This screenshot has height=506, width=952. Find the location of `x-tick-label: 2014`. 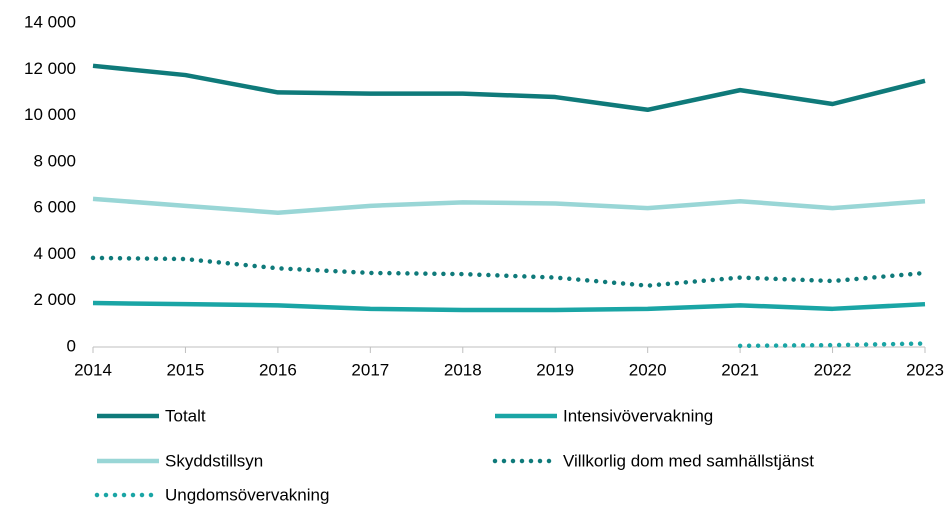

x-tick-label: 2014 is located at coordinates (93, 369).